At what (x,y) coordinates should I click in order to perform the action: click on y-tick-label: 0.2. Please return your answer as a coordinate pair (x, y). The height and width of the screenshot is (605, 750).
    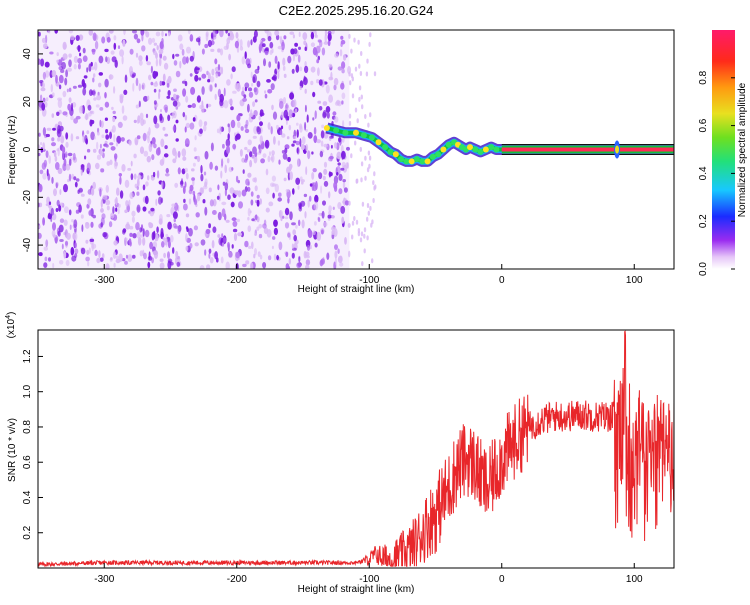
    Looking at the image, I should click on (27, 532).